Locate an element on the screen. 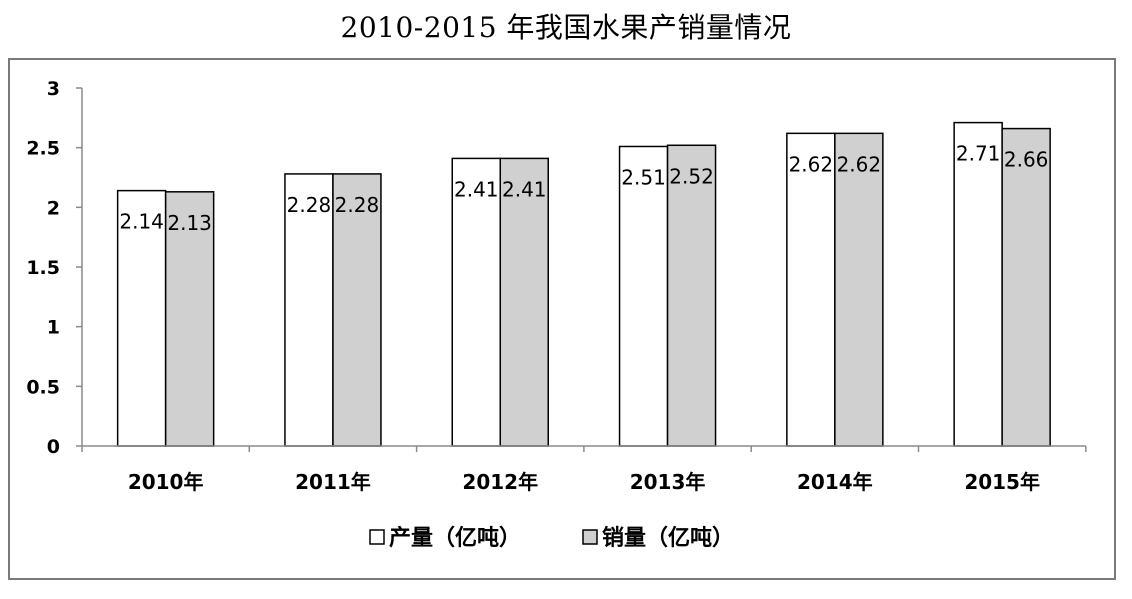 The height and width of the screenshot is (599, 1132). y-tick-label: 2 is located at coordinates (53, 208).